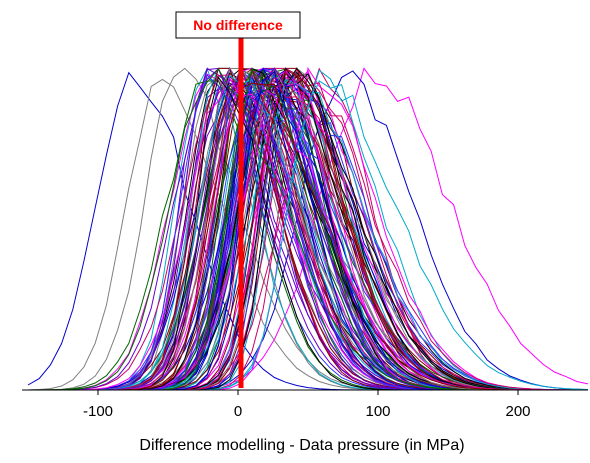  What do you see at coordinates (307, 405) in the screenshot?
I see `x-axis-ticks: -100 0 100 200` at bounding box center [307, 405].